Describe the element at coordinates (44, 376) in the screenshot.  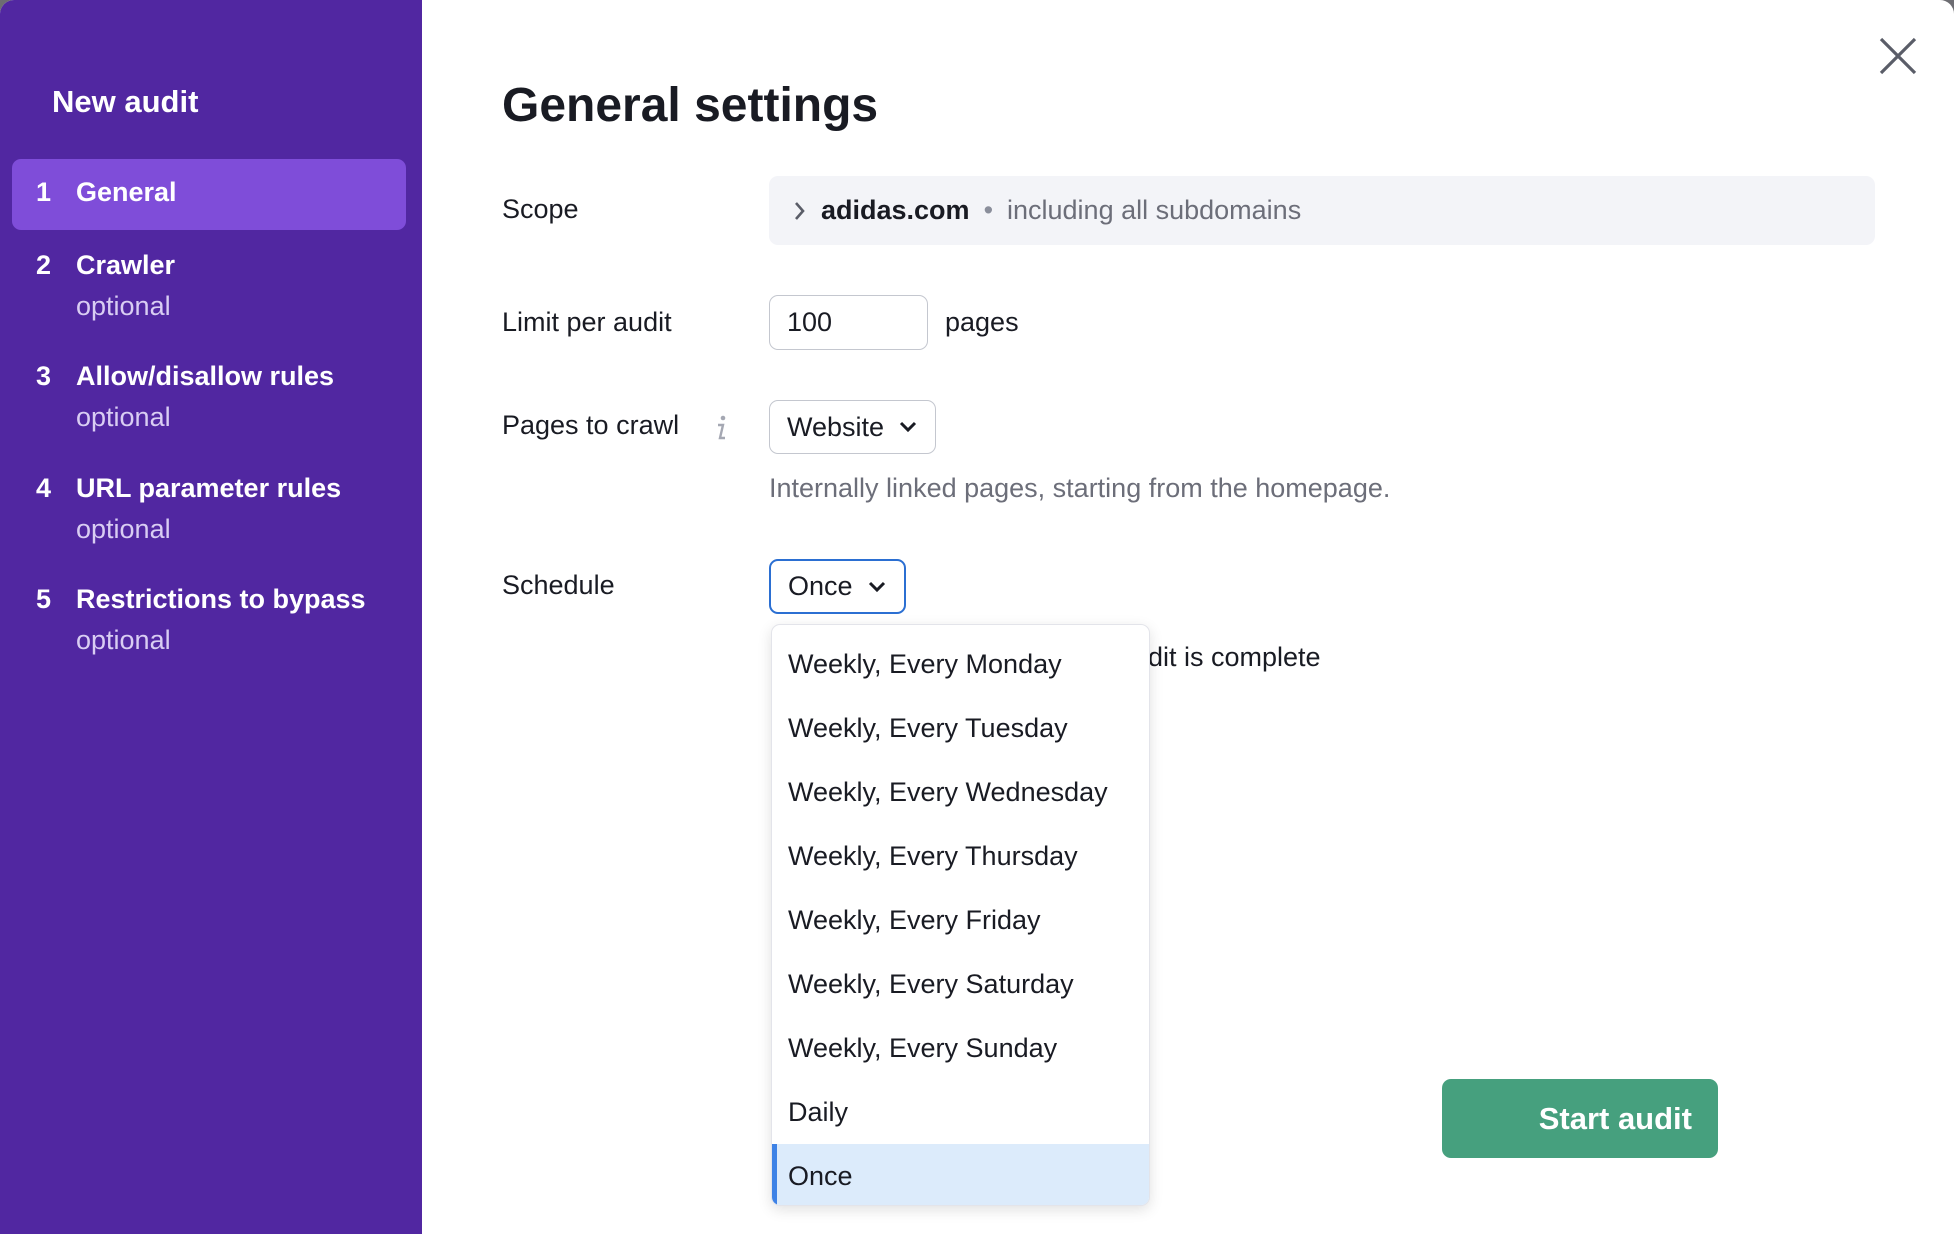
I see `step-number: 3` at that location.